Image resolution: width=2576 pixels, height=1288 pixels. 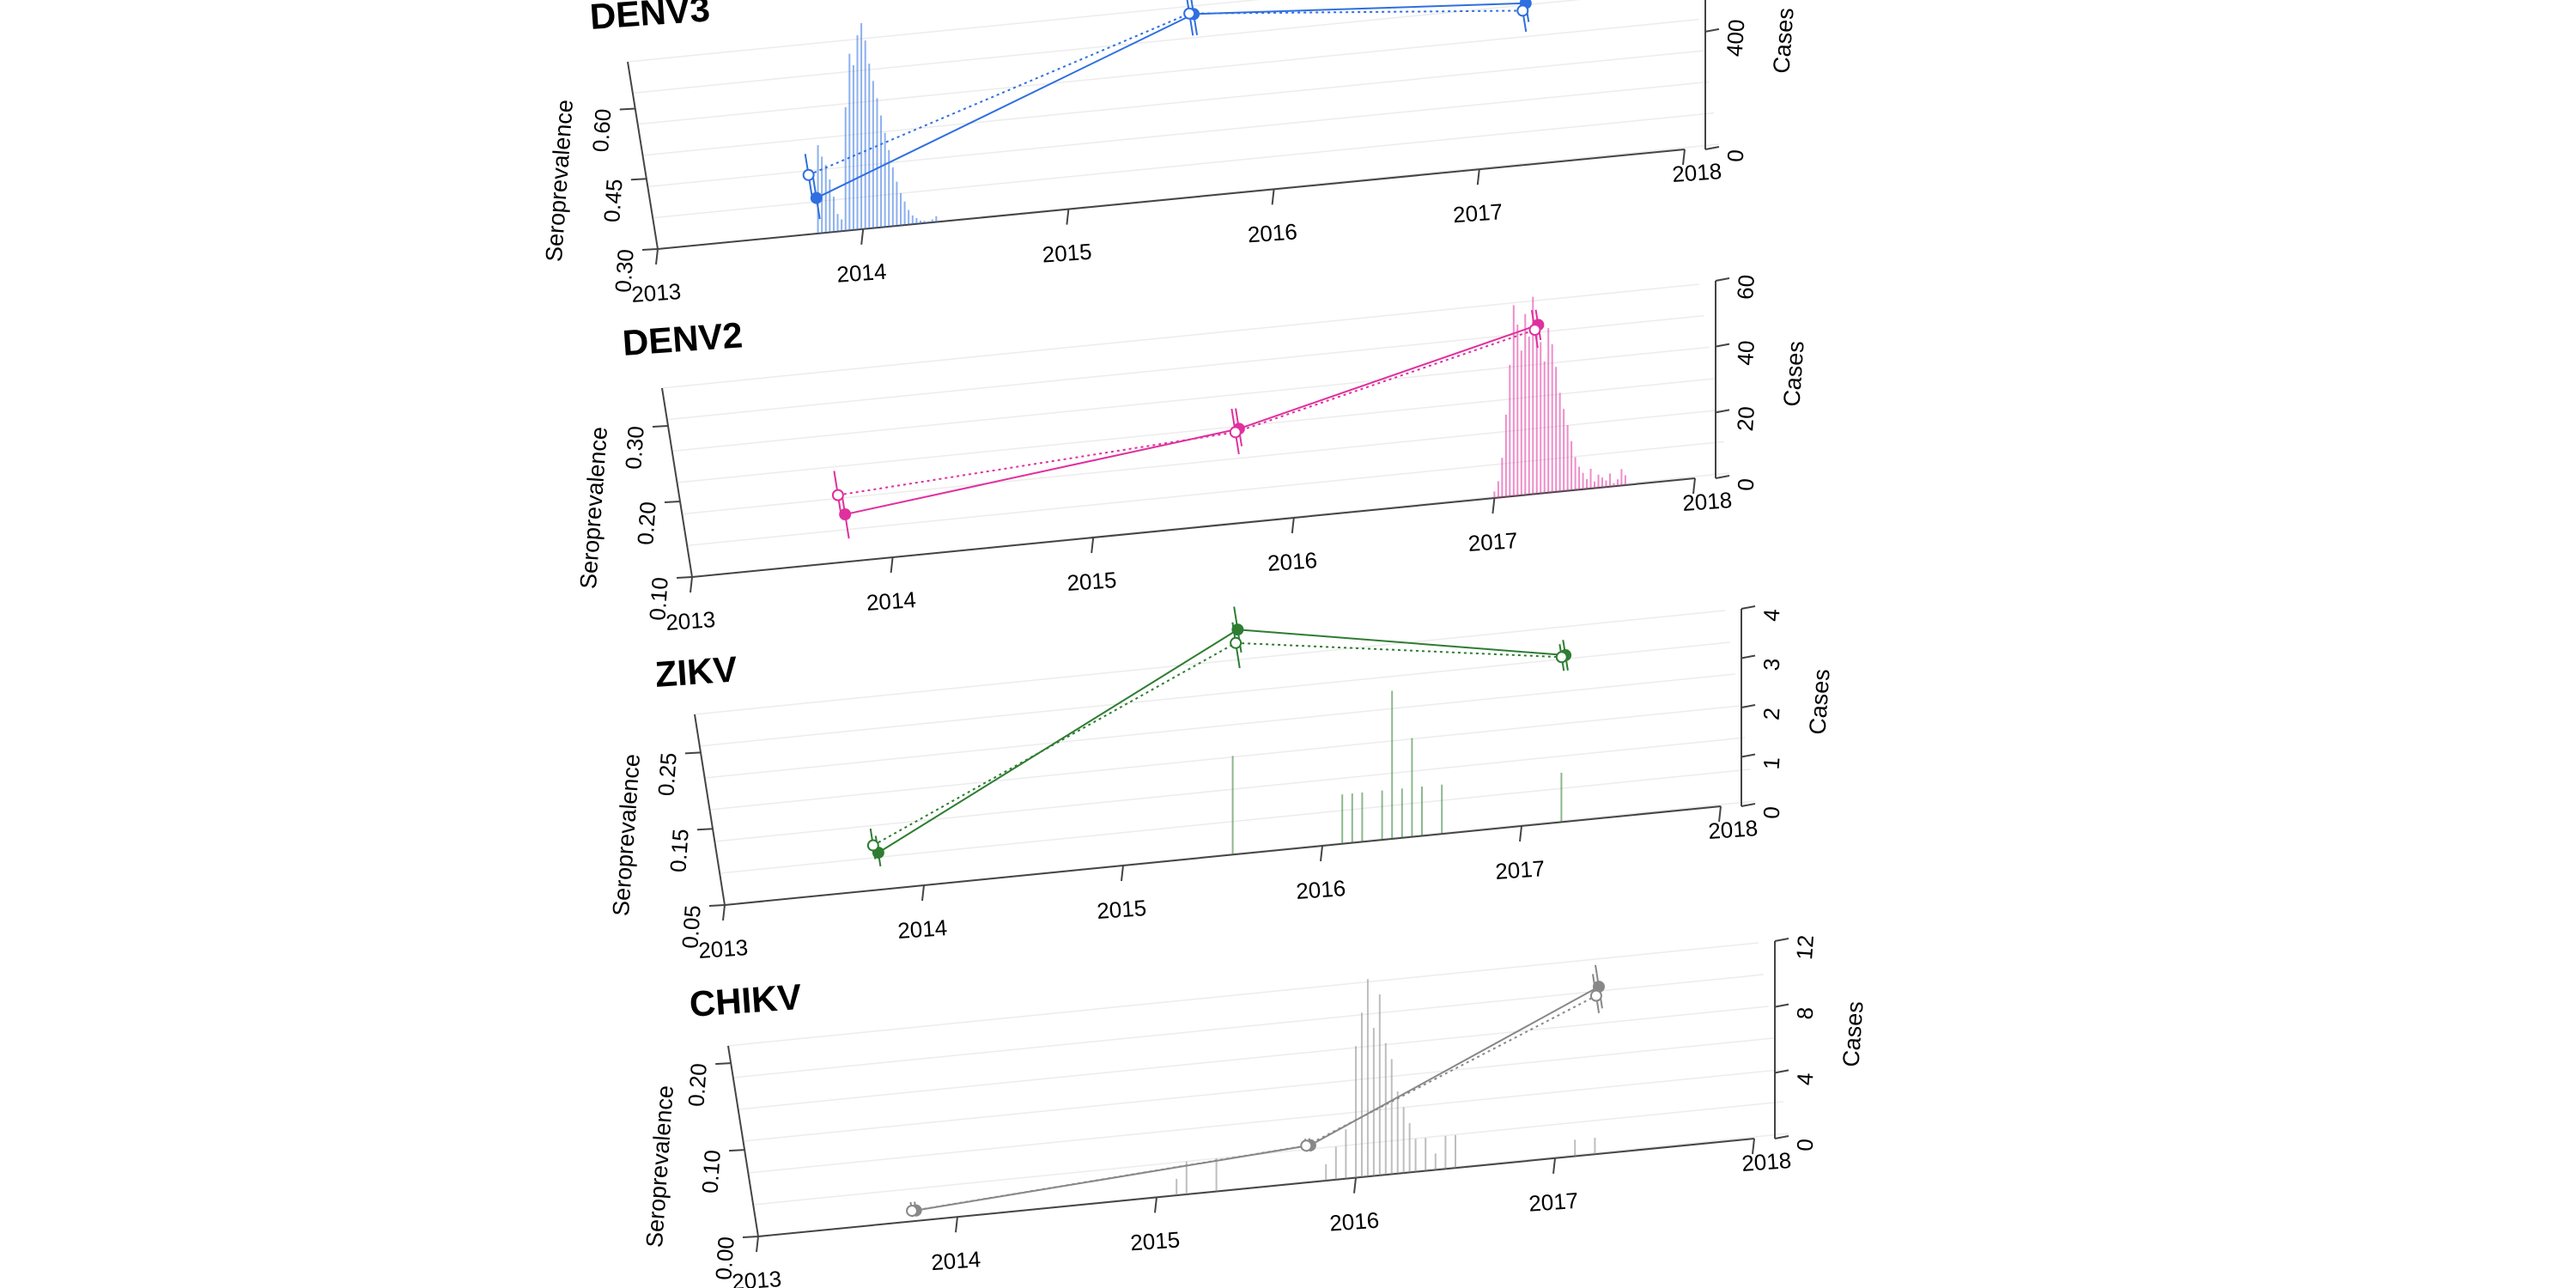 I want to click on x-tick-label: 2015, so click(x=1122, y=910).